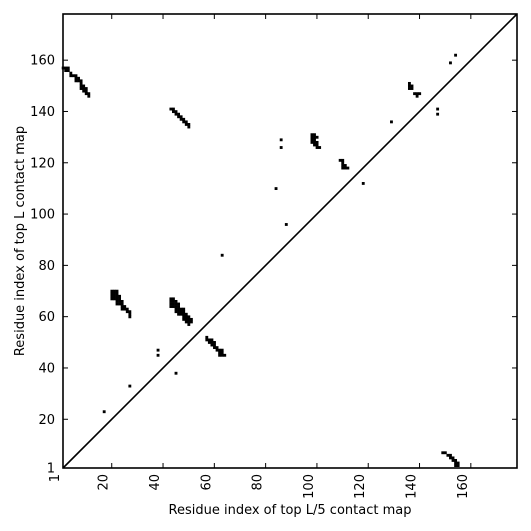 The height and width of the screenshot is (531, 531). I want to click on y-tick-label: 60, so click(46, 317).